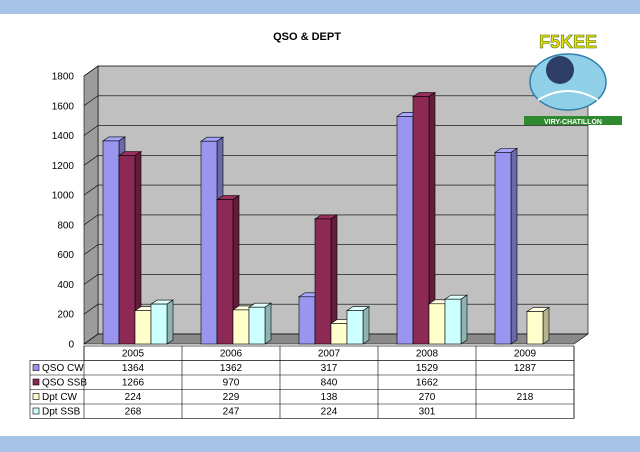 The image size is (640, 452). I want to click on top-frame-bar, so click(320, 7).